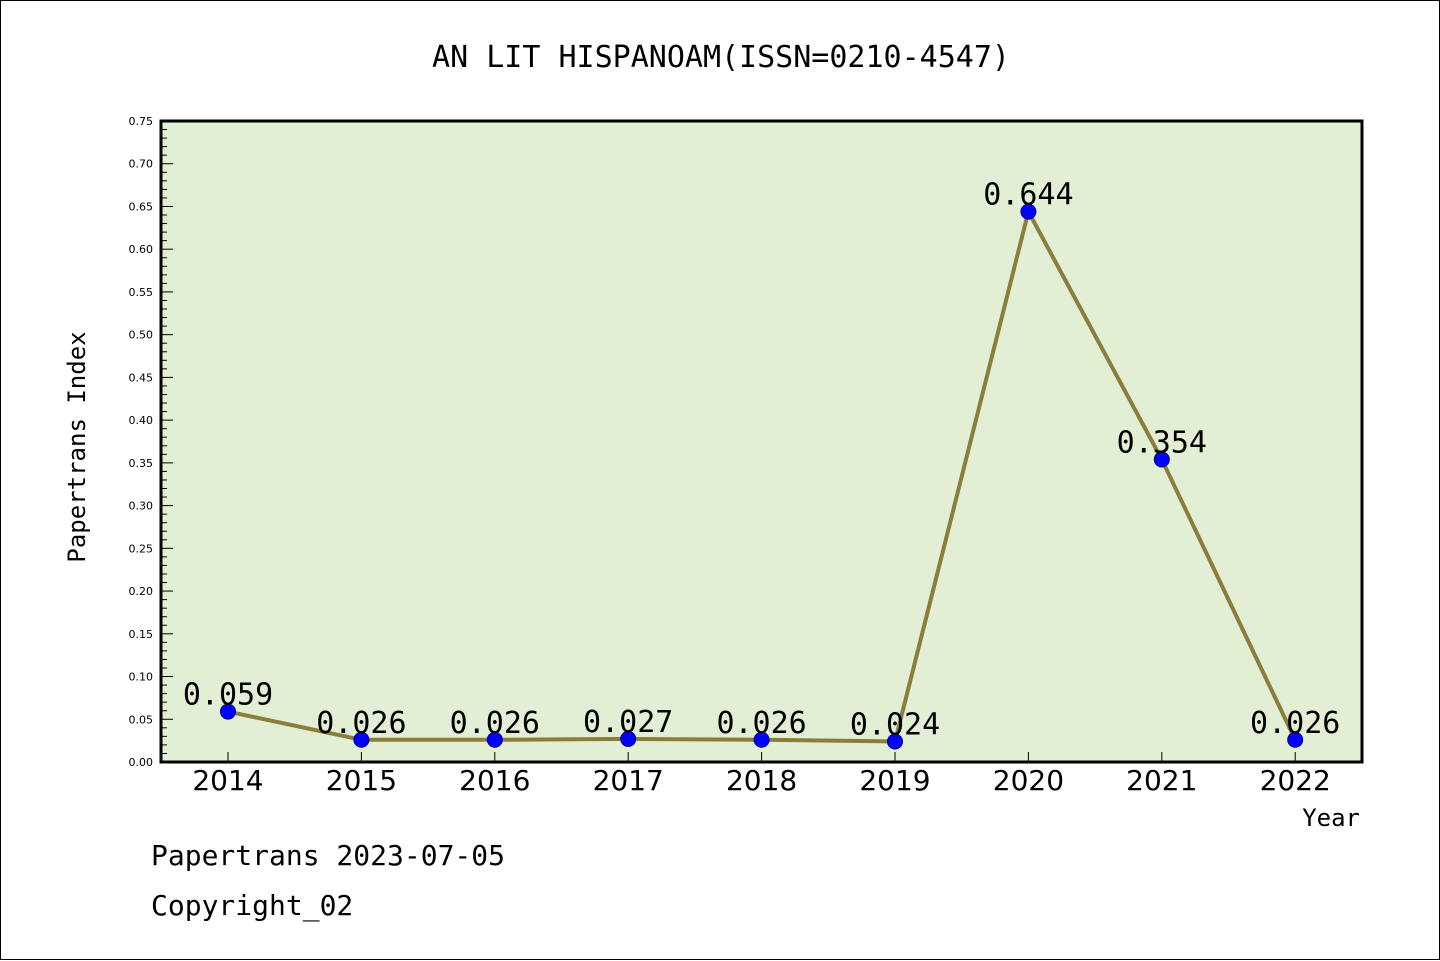  I want to click on x-axis-label: Year, so click(1331, 818).